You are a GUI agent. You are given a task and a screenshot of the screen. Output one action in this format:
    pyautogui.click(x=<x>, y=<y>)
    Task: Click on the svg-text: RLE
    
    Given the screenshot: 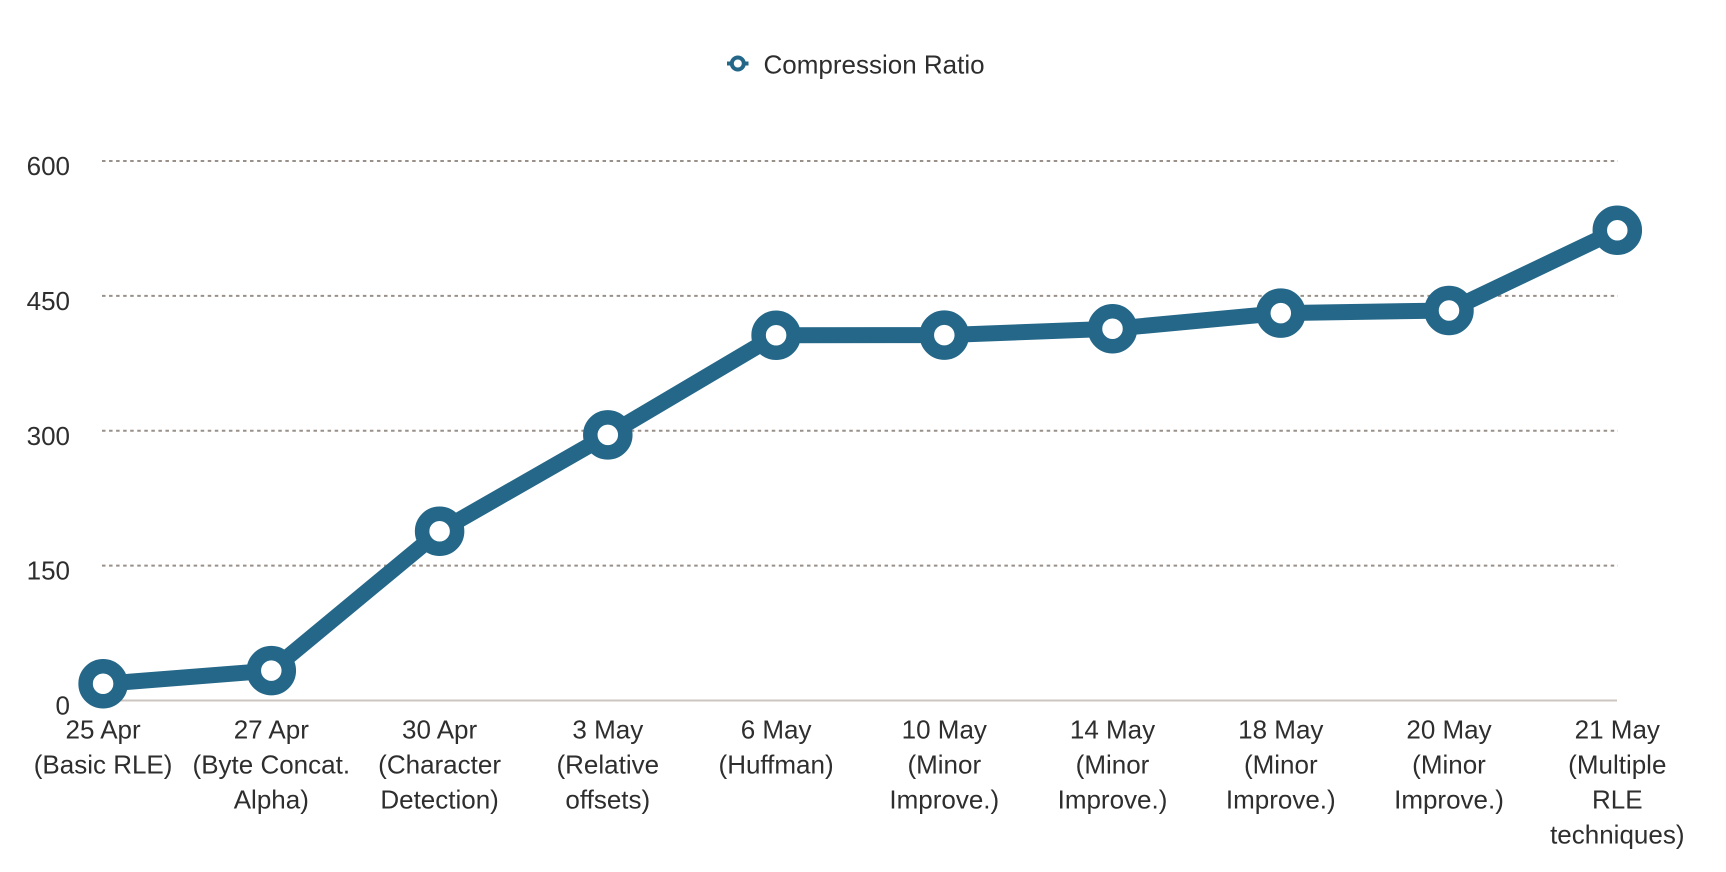 What is the action you would take?
    pyautogui.click(x=1617, y=800)
    